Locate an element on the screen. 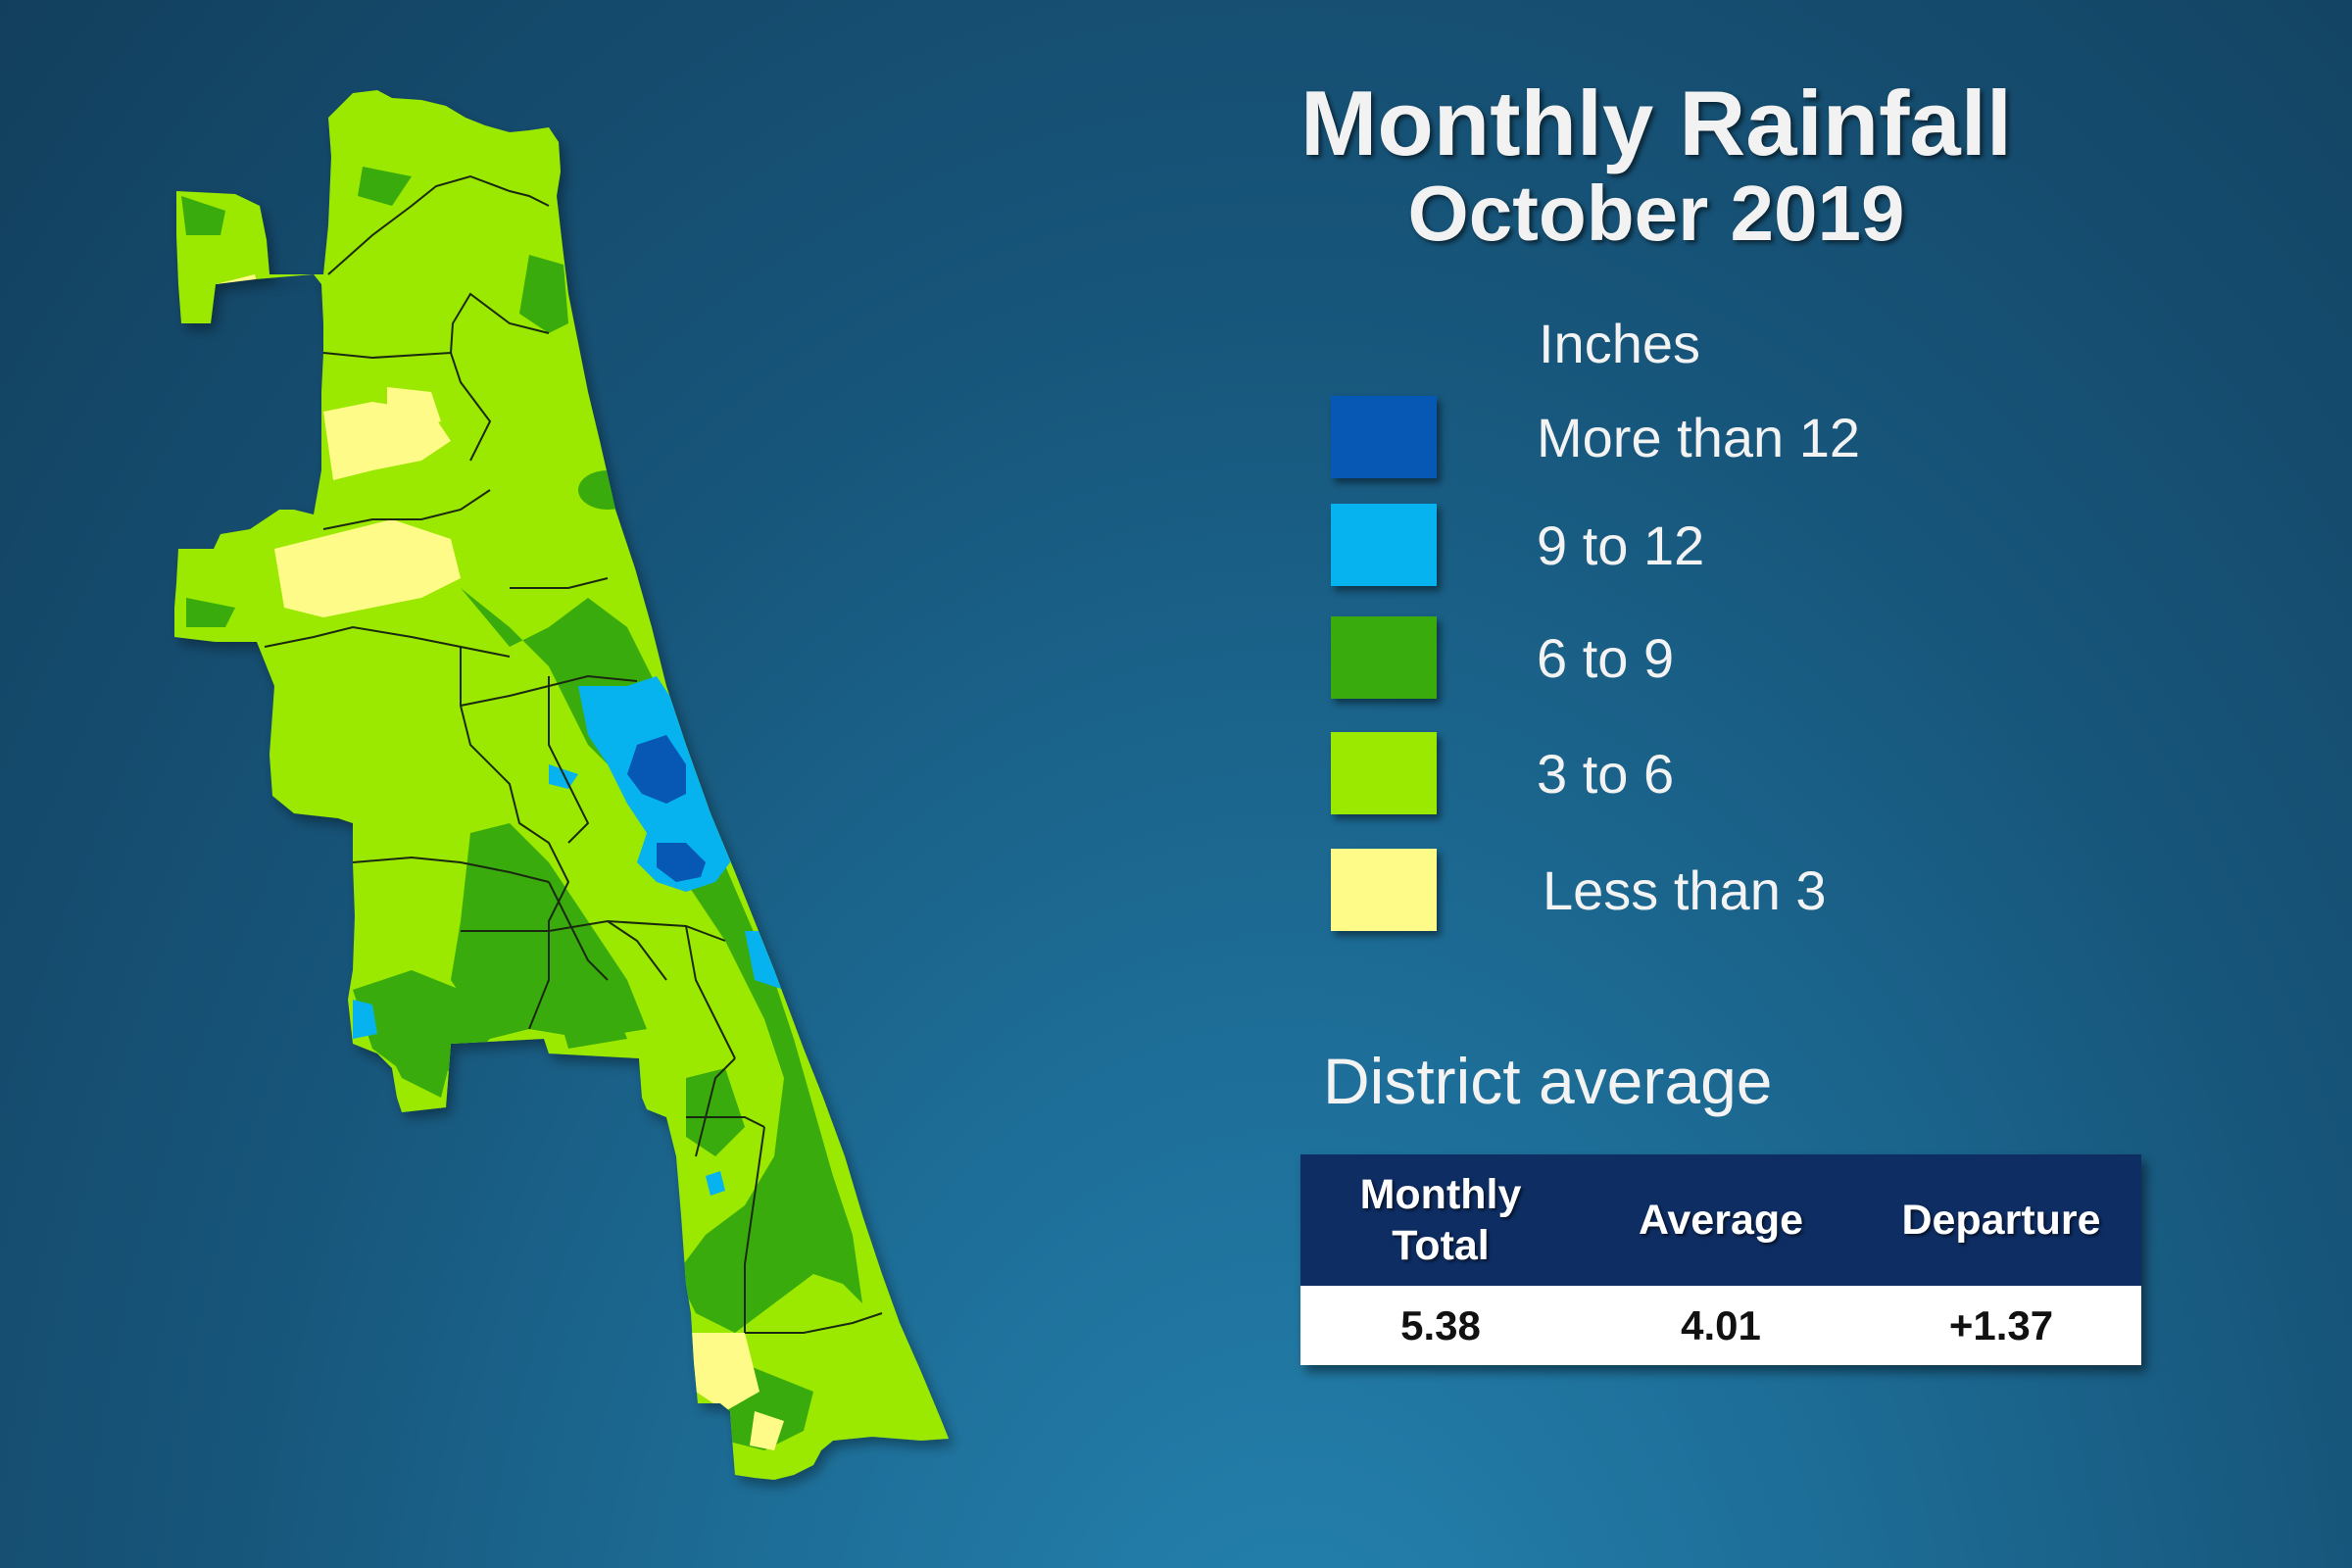 This screenshot has height=1568, width=2352. legend-item-more-than-12: More than 12 is located at coordinates (1703, 437).